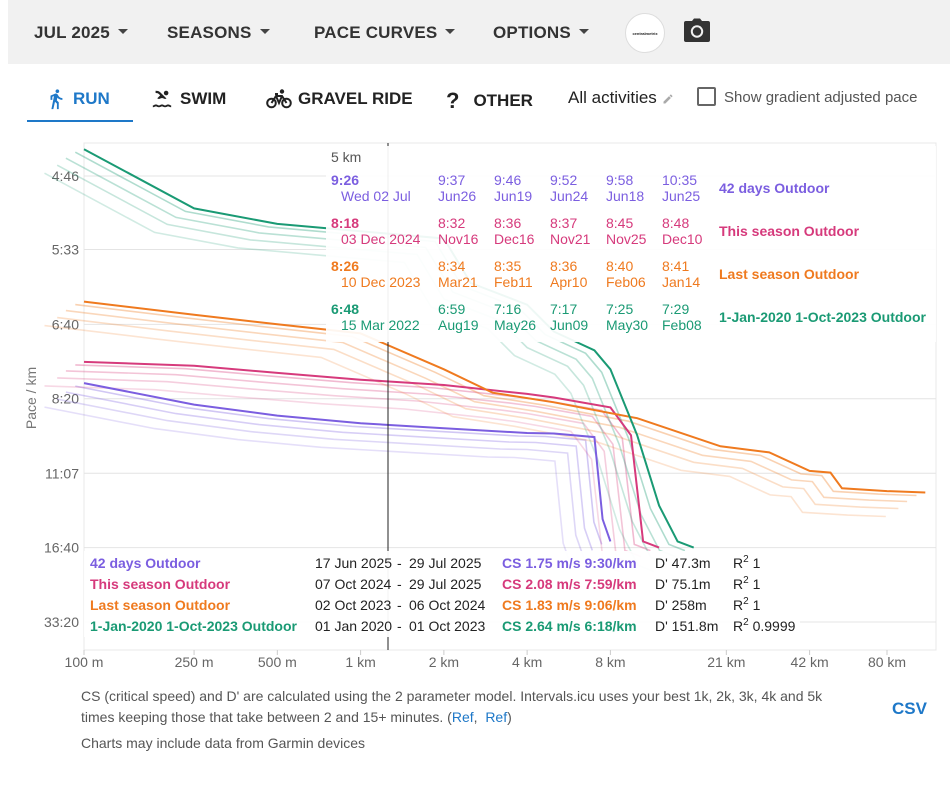 This screenshot has height=796, width=950. I want to click on legend-critical-speed: CS 1.83 m/s 9:06/km, so click(569, 605).